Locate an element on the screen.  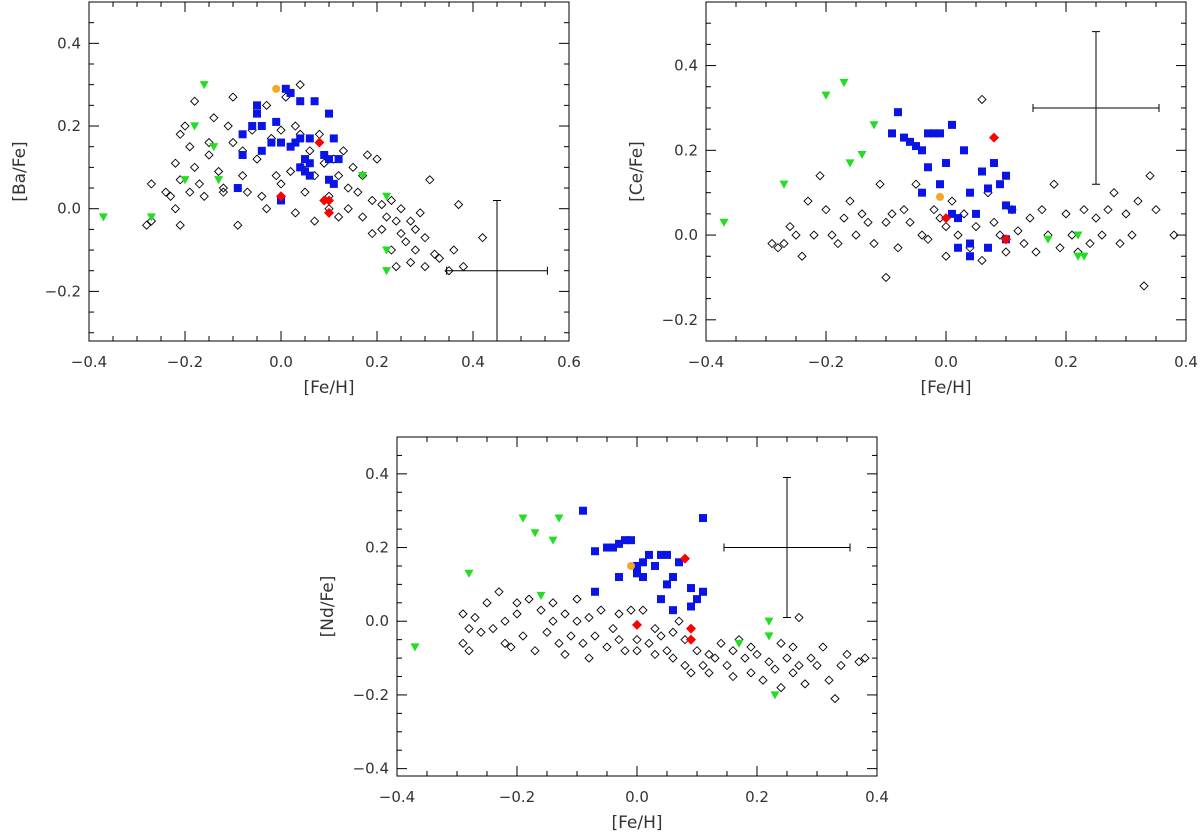
orange-circle-point is located at coordinates (940, 196).